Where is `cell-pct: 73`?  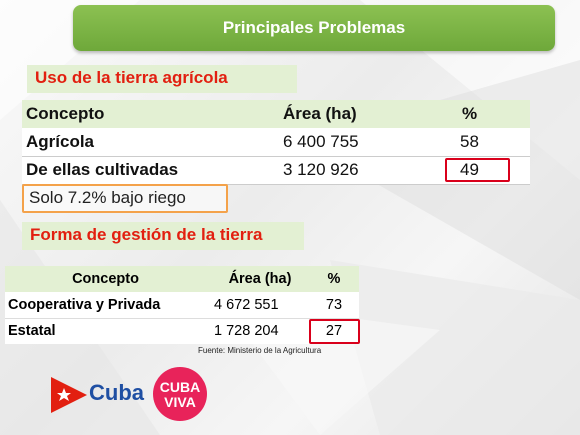
cell-pct: 73 is located at coordinates (334, 305).